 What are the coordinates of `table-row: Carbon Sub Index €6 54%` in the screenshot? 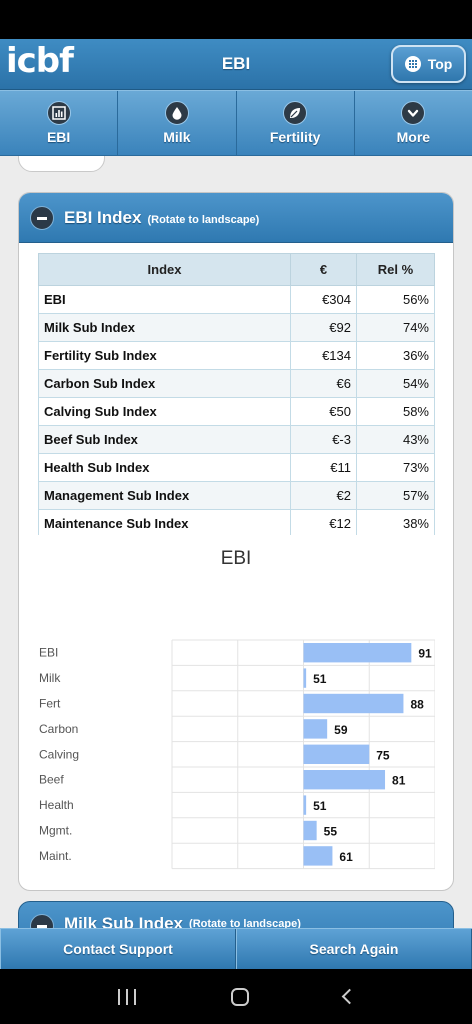 It's located at (236, 383).